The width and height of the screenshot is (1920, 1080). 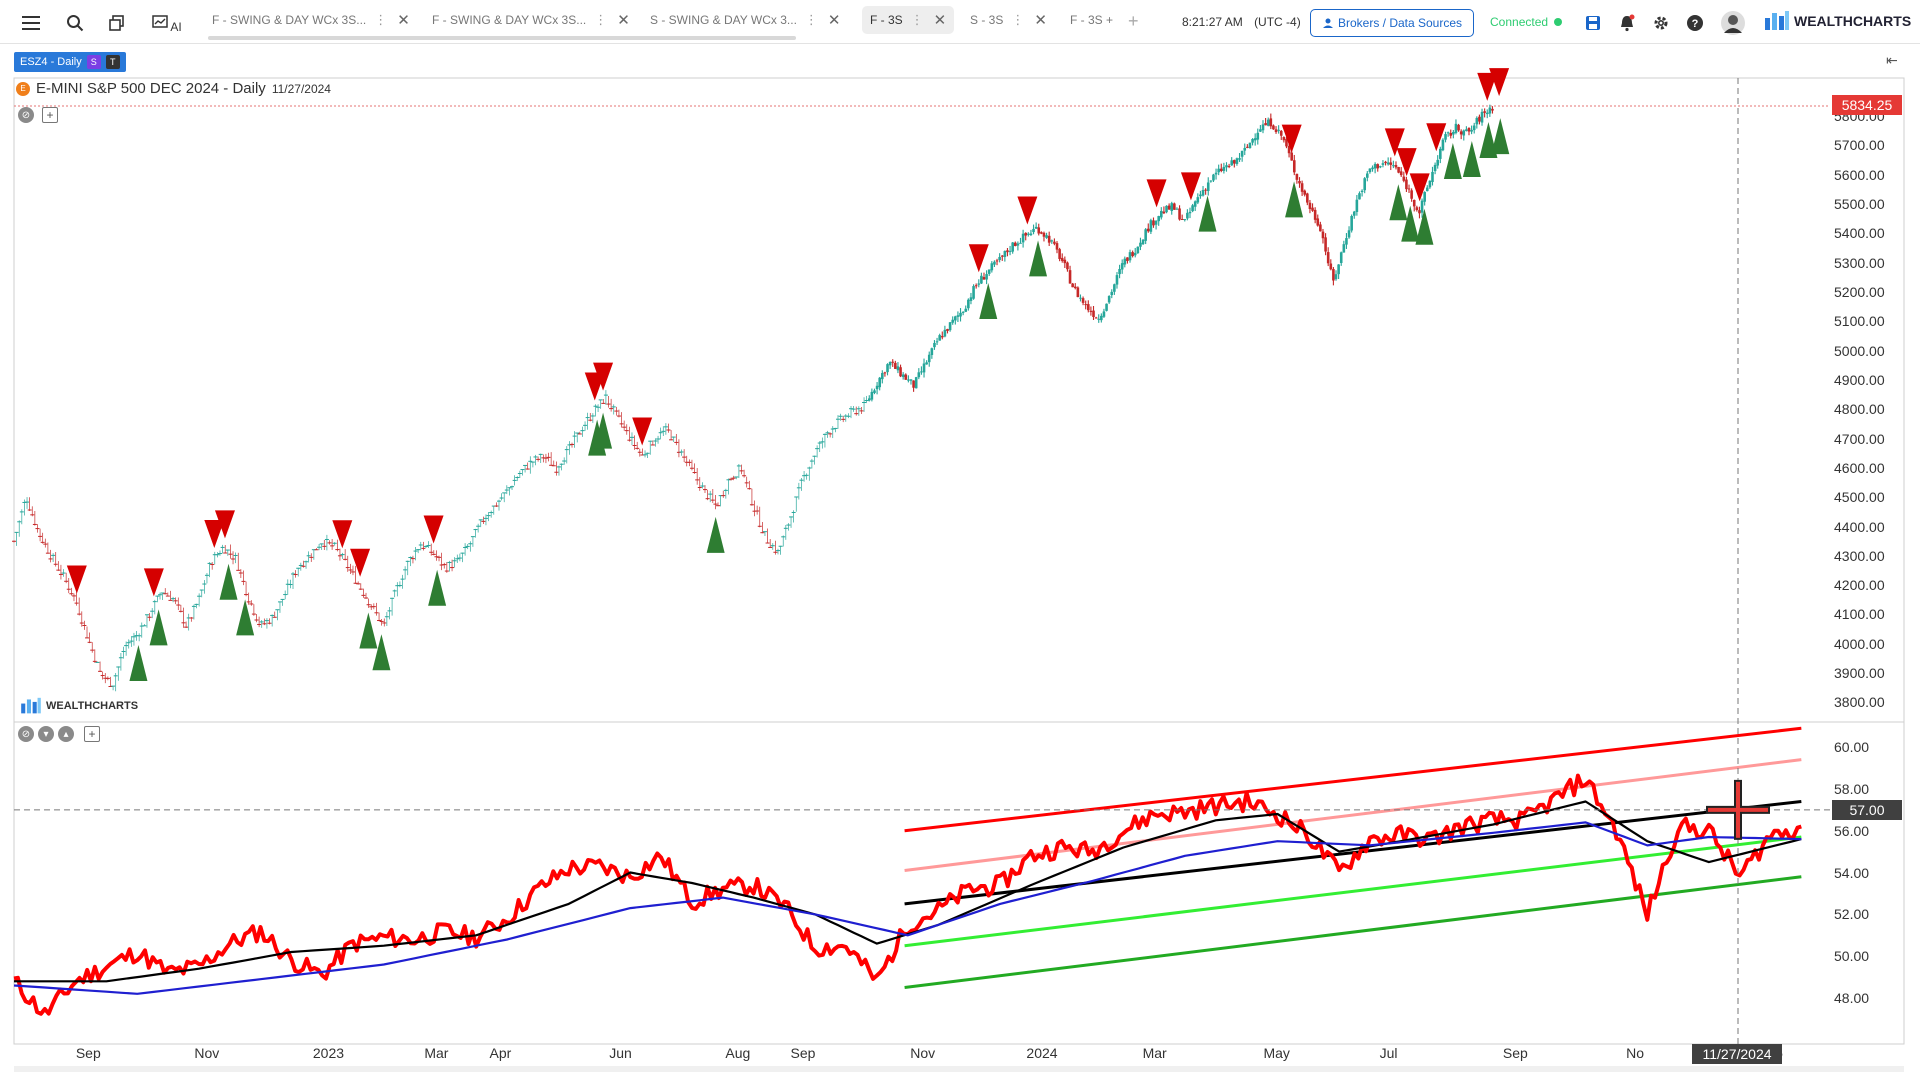 What do you see at coordinates (1091, 20) in the screenshot?
I see `tab-f-3s-plus: F - 3S +` at bounding box center [1091, 20].